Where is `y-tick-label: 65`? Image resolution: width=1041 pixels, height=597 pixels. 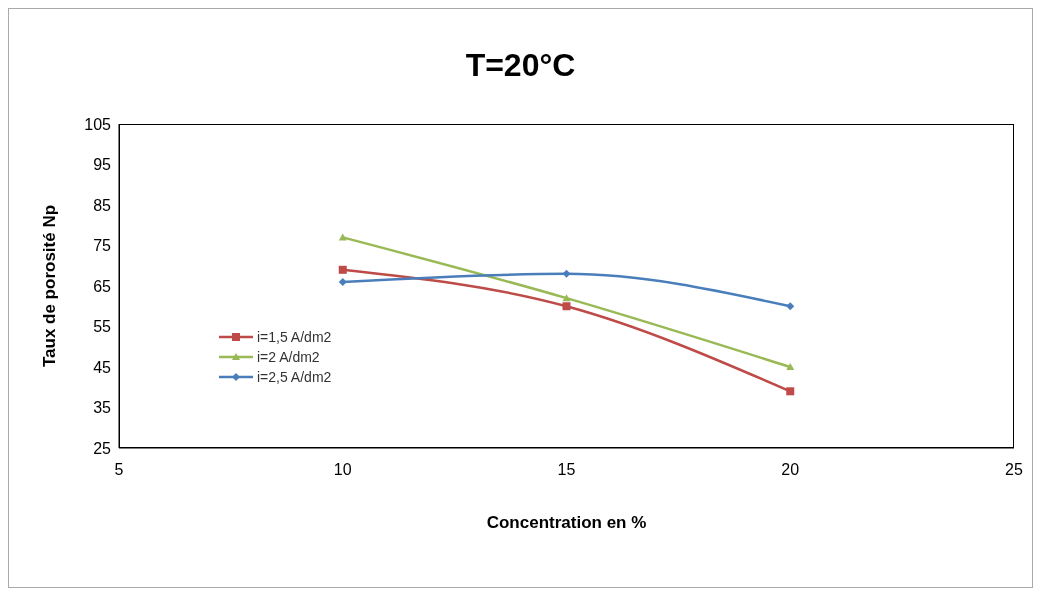 y-tick-label: 65 is located at coordinates (102, 286).